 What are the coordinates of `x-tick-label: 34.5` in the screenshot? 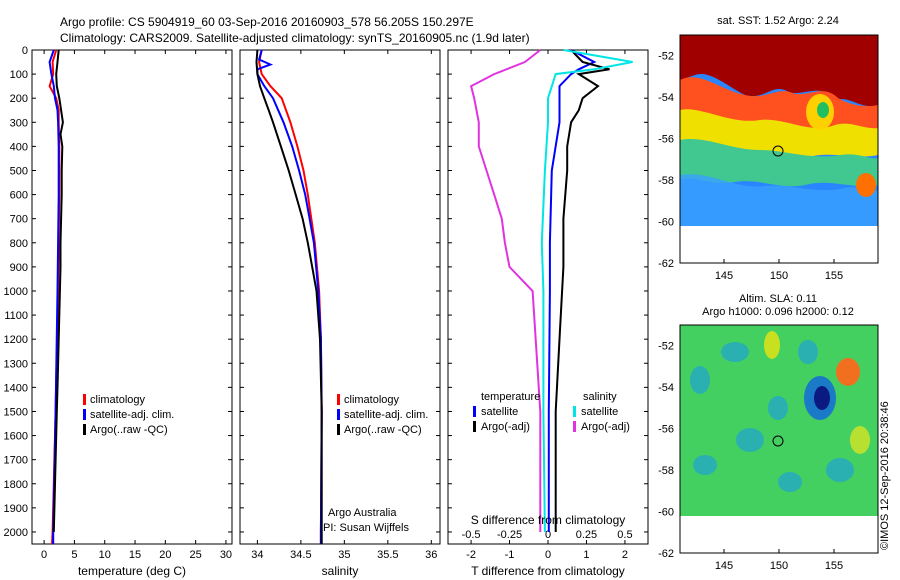 It's located at (300, 555).